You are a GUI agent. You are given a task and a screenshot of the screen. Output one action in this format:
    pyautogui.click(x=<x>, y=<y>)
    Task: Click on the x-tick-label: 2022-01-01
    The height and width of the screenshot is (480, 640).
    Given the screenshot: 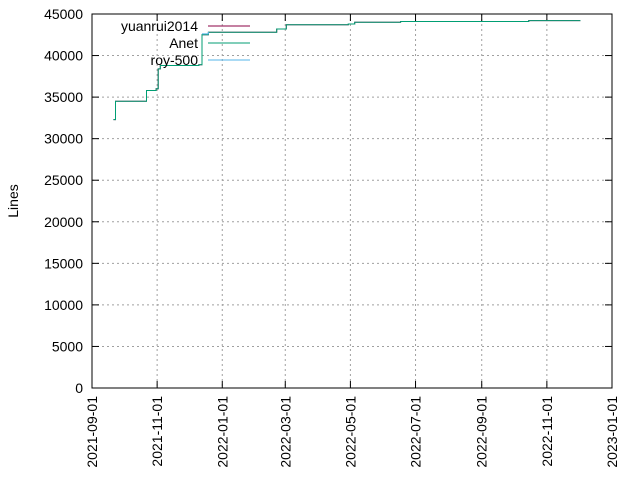 What is the action you would take?
    pyautogui.click(x=222, y=432)
    